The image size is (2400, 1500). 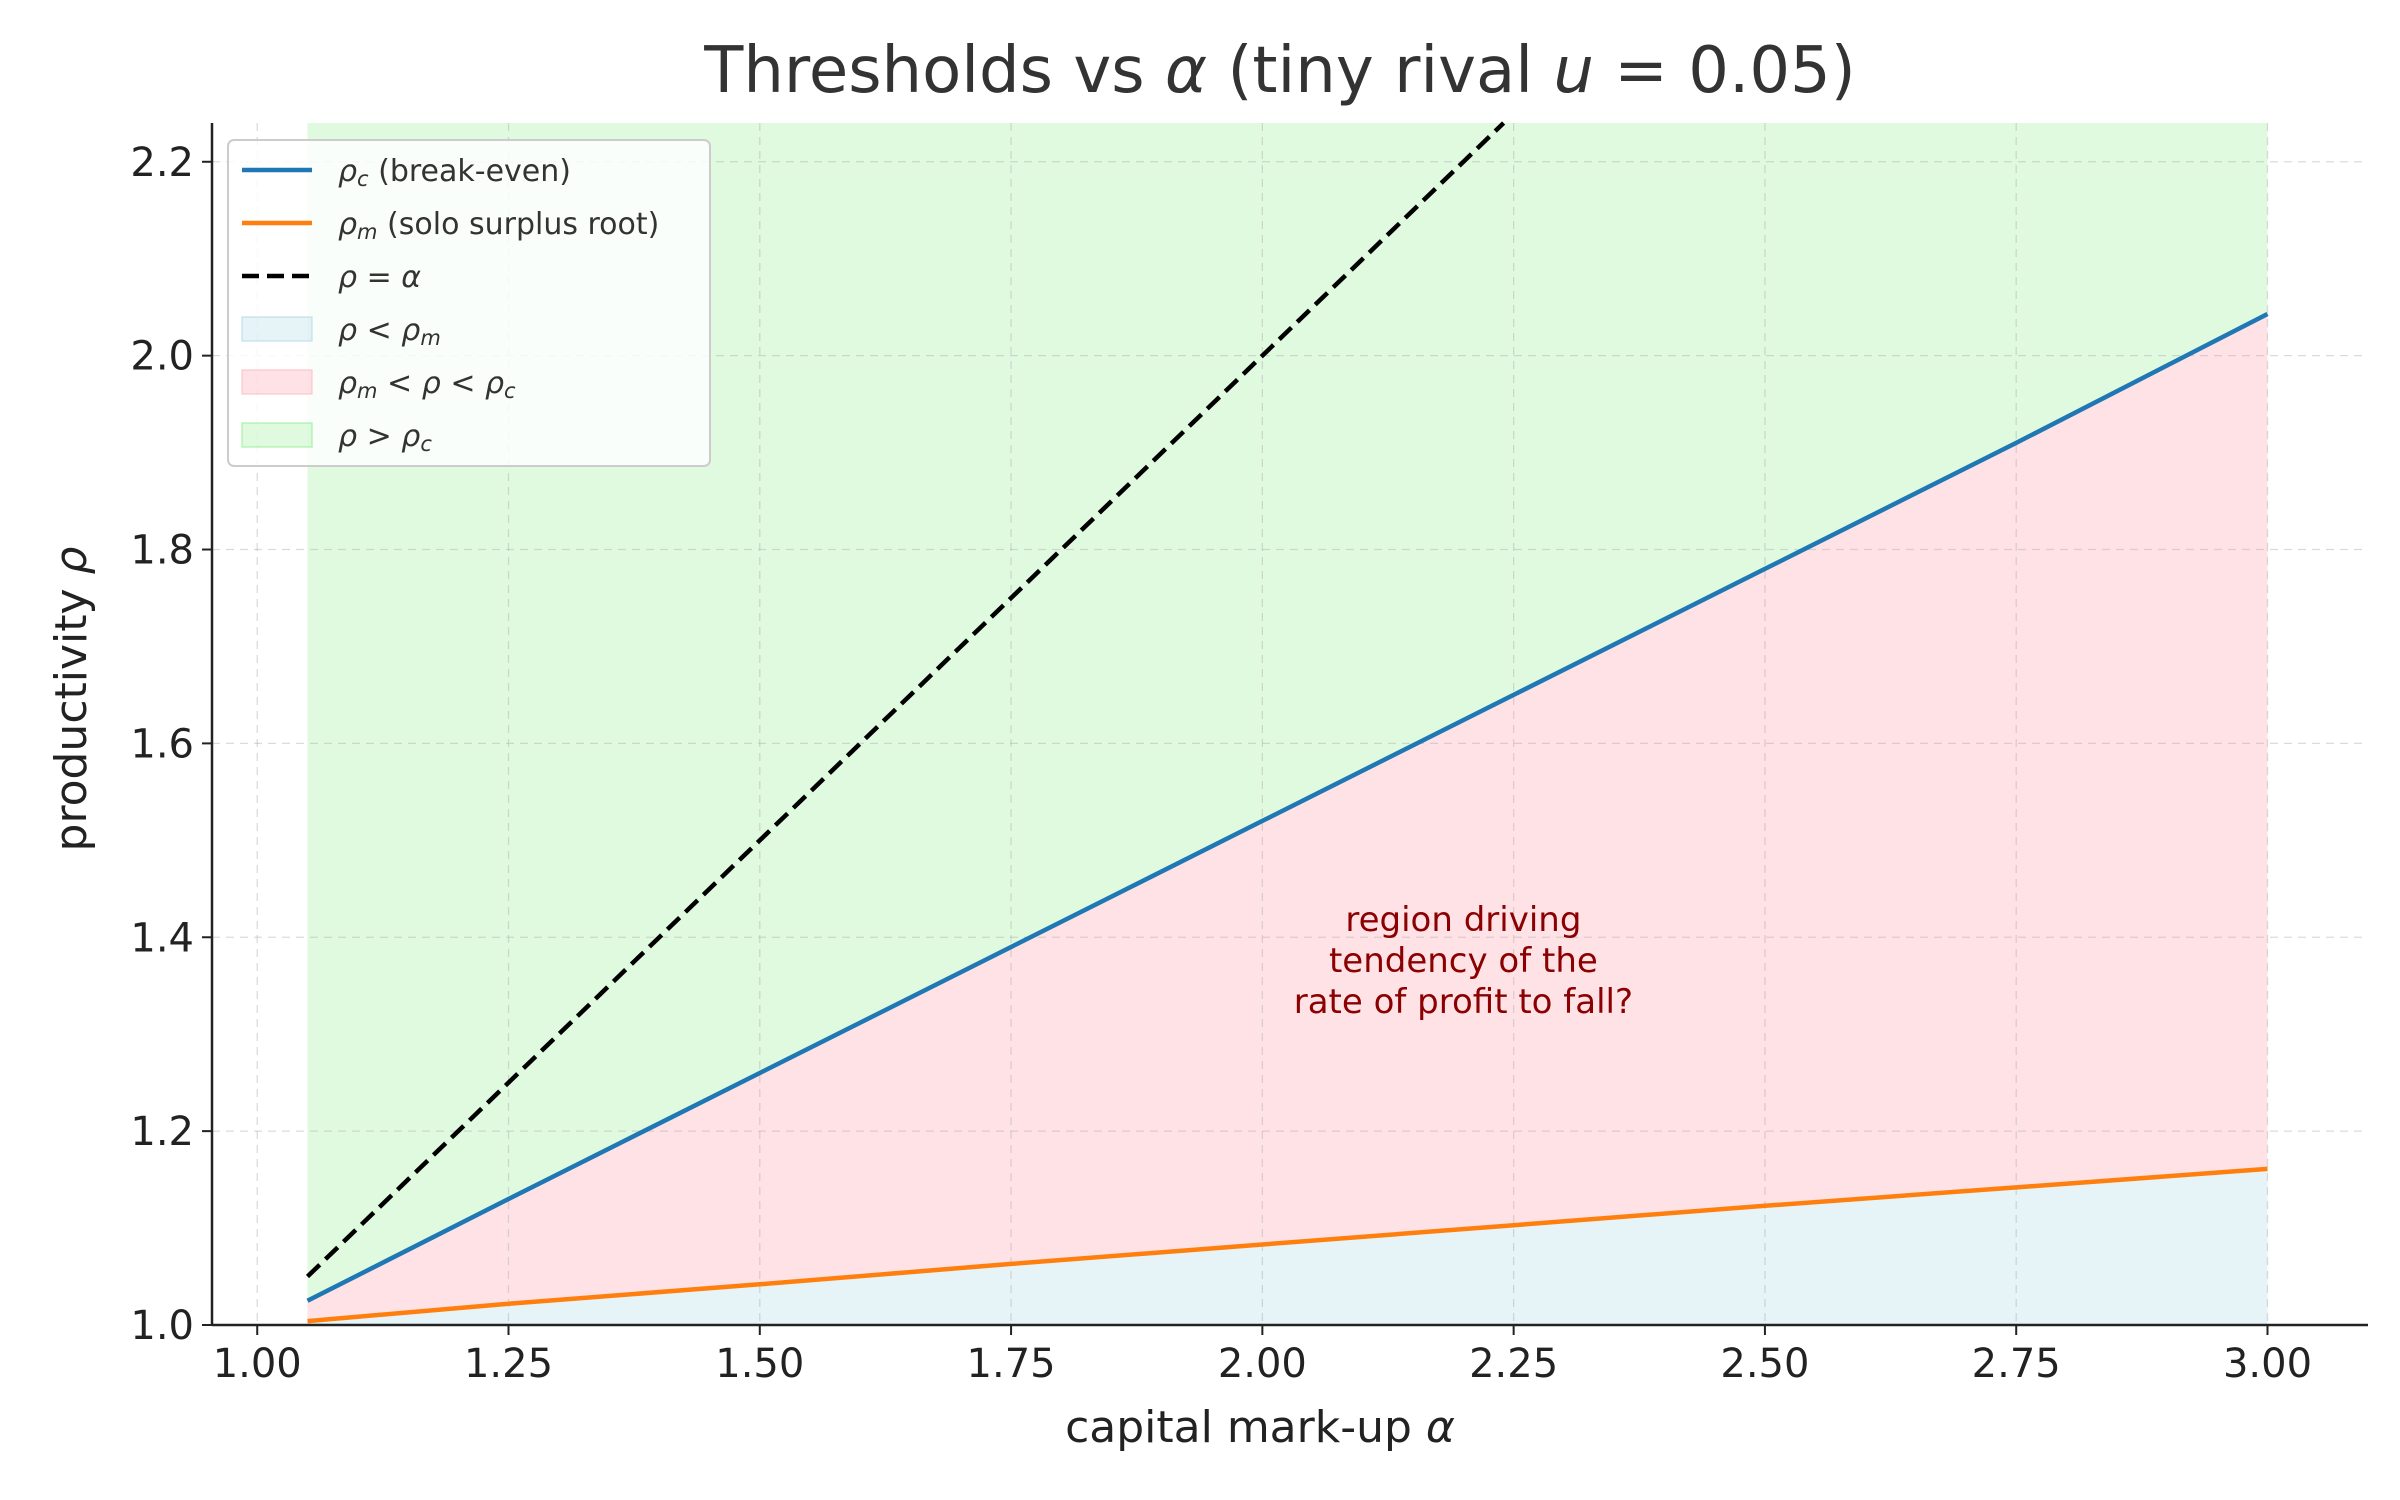 I want to click on x-tick-label: 3.00, so click(x=2267, y=1364).